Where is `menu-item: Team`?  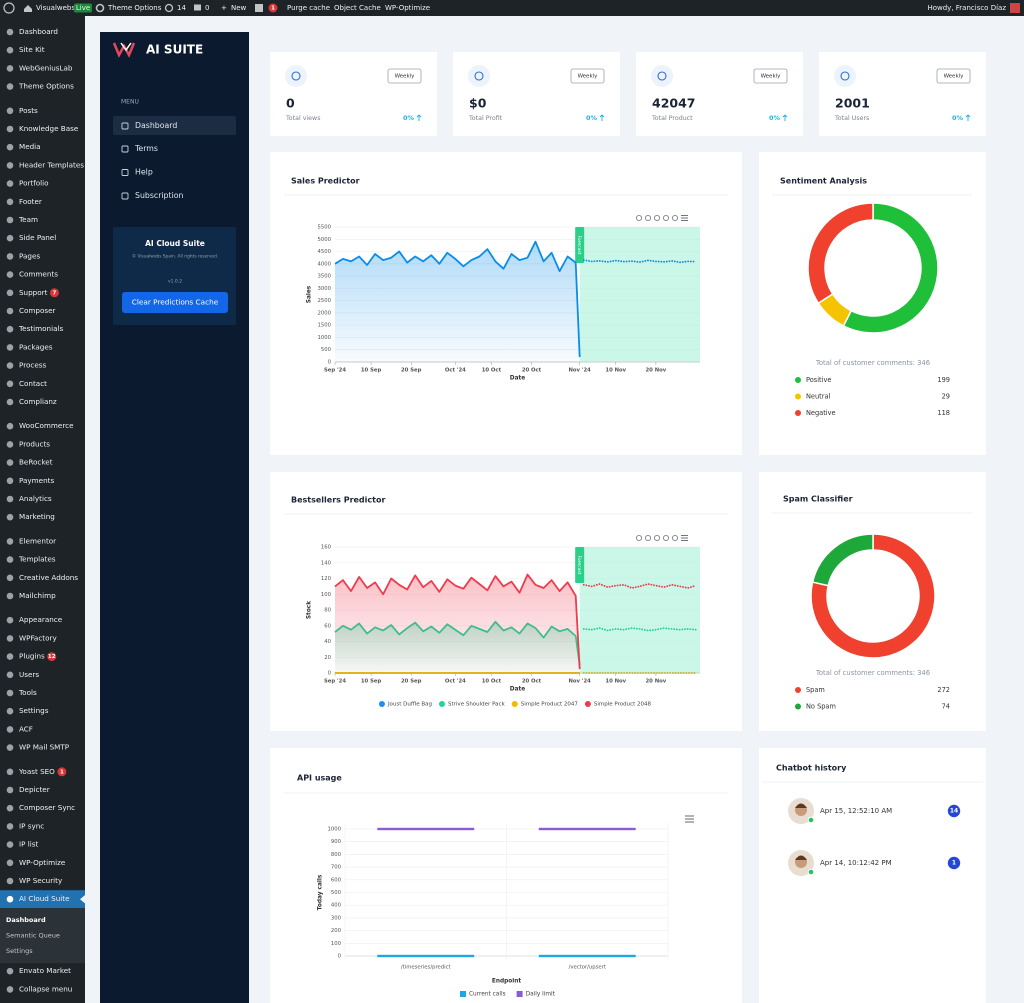 menu-item: Team is located at coordinates (28, 219).